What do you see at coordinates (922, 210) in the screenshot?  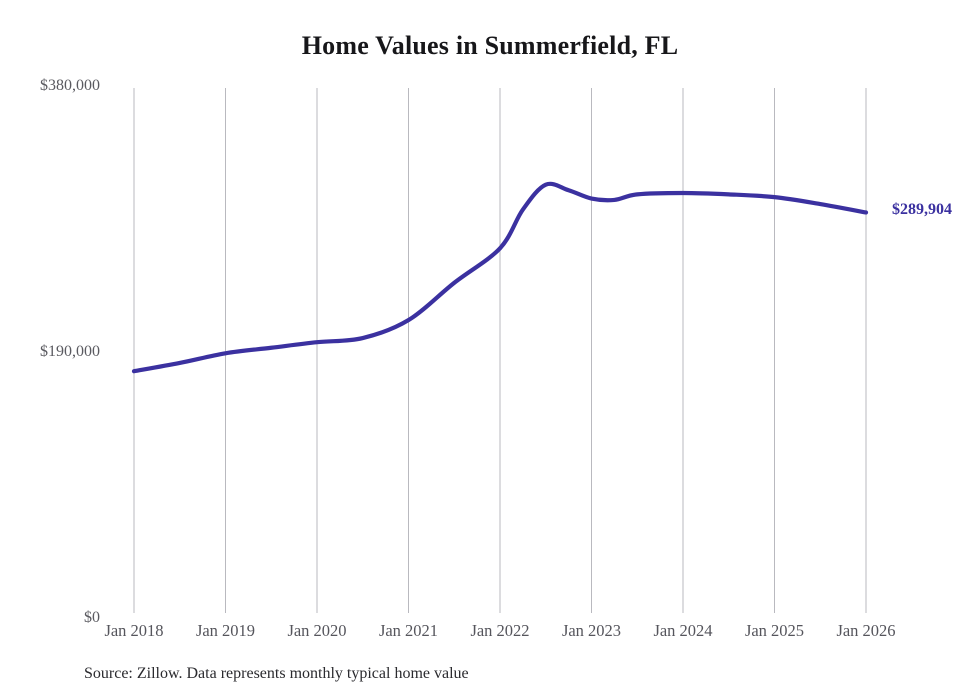 I see `end-value-annotation: $289,904` at bounding box center [922, 210].